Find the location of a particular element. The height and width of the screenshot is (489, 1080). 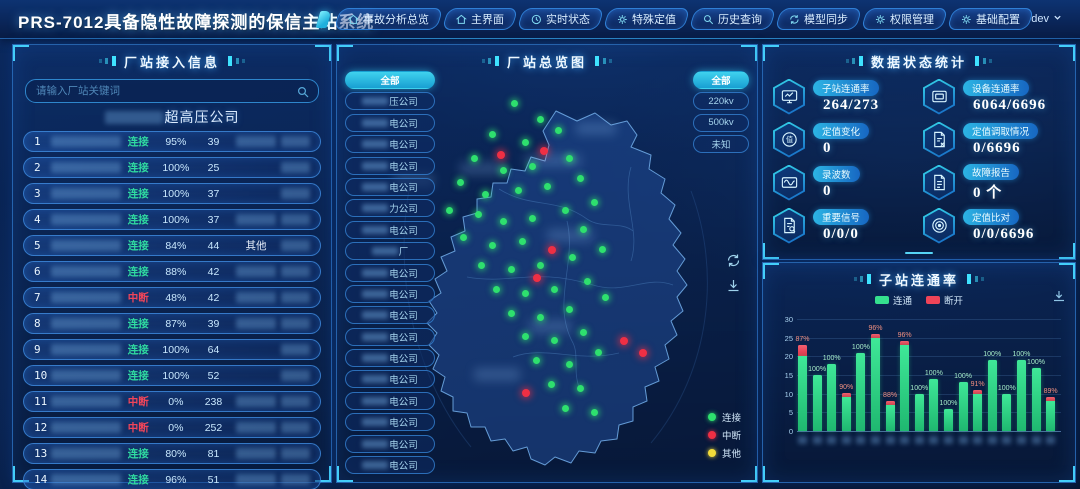

company-filter-1: 压公司 is located at coordinates (390, 101).